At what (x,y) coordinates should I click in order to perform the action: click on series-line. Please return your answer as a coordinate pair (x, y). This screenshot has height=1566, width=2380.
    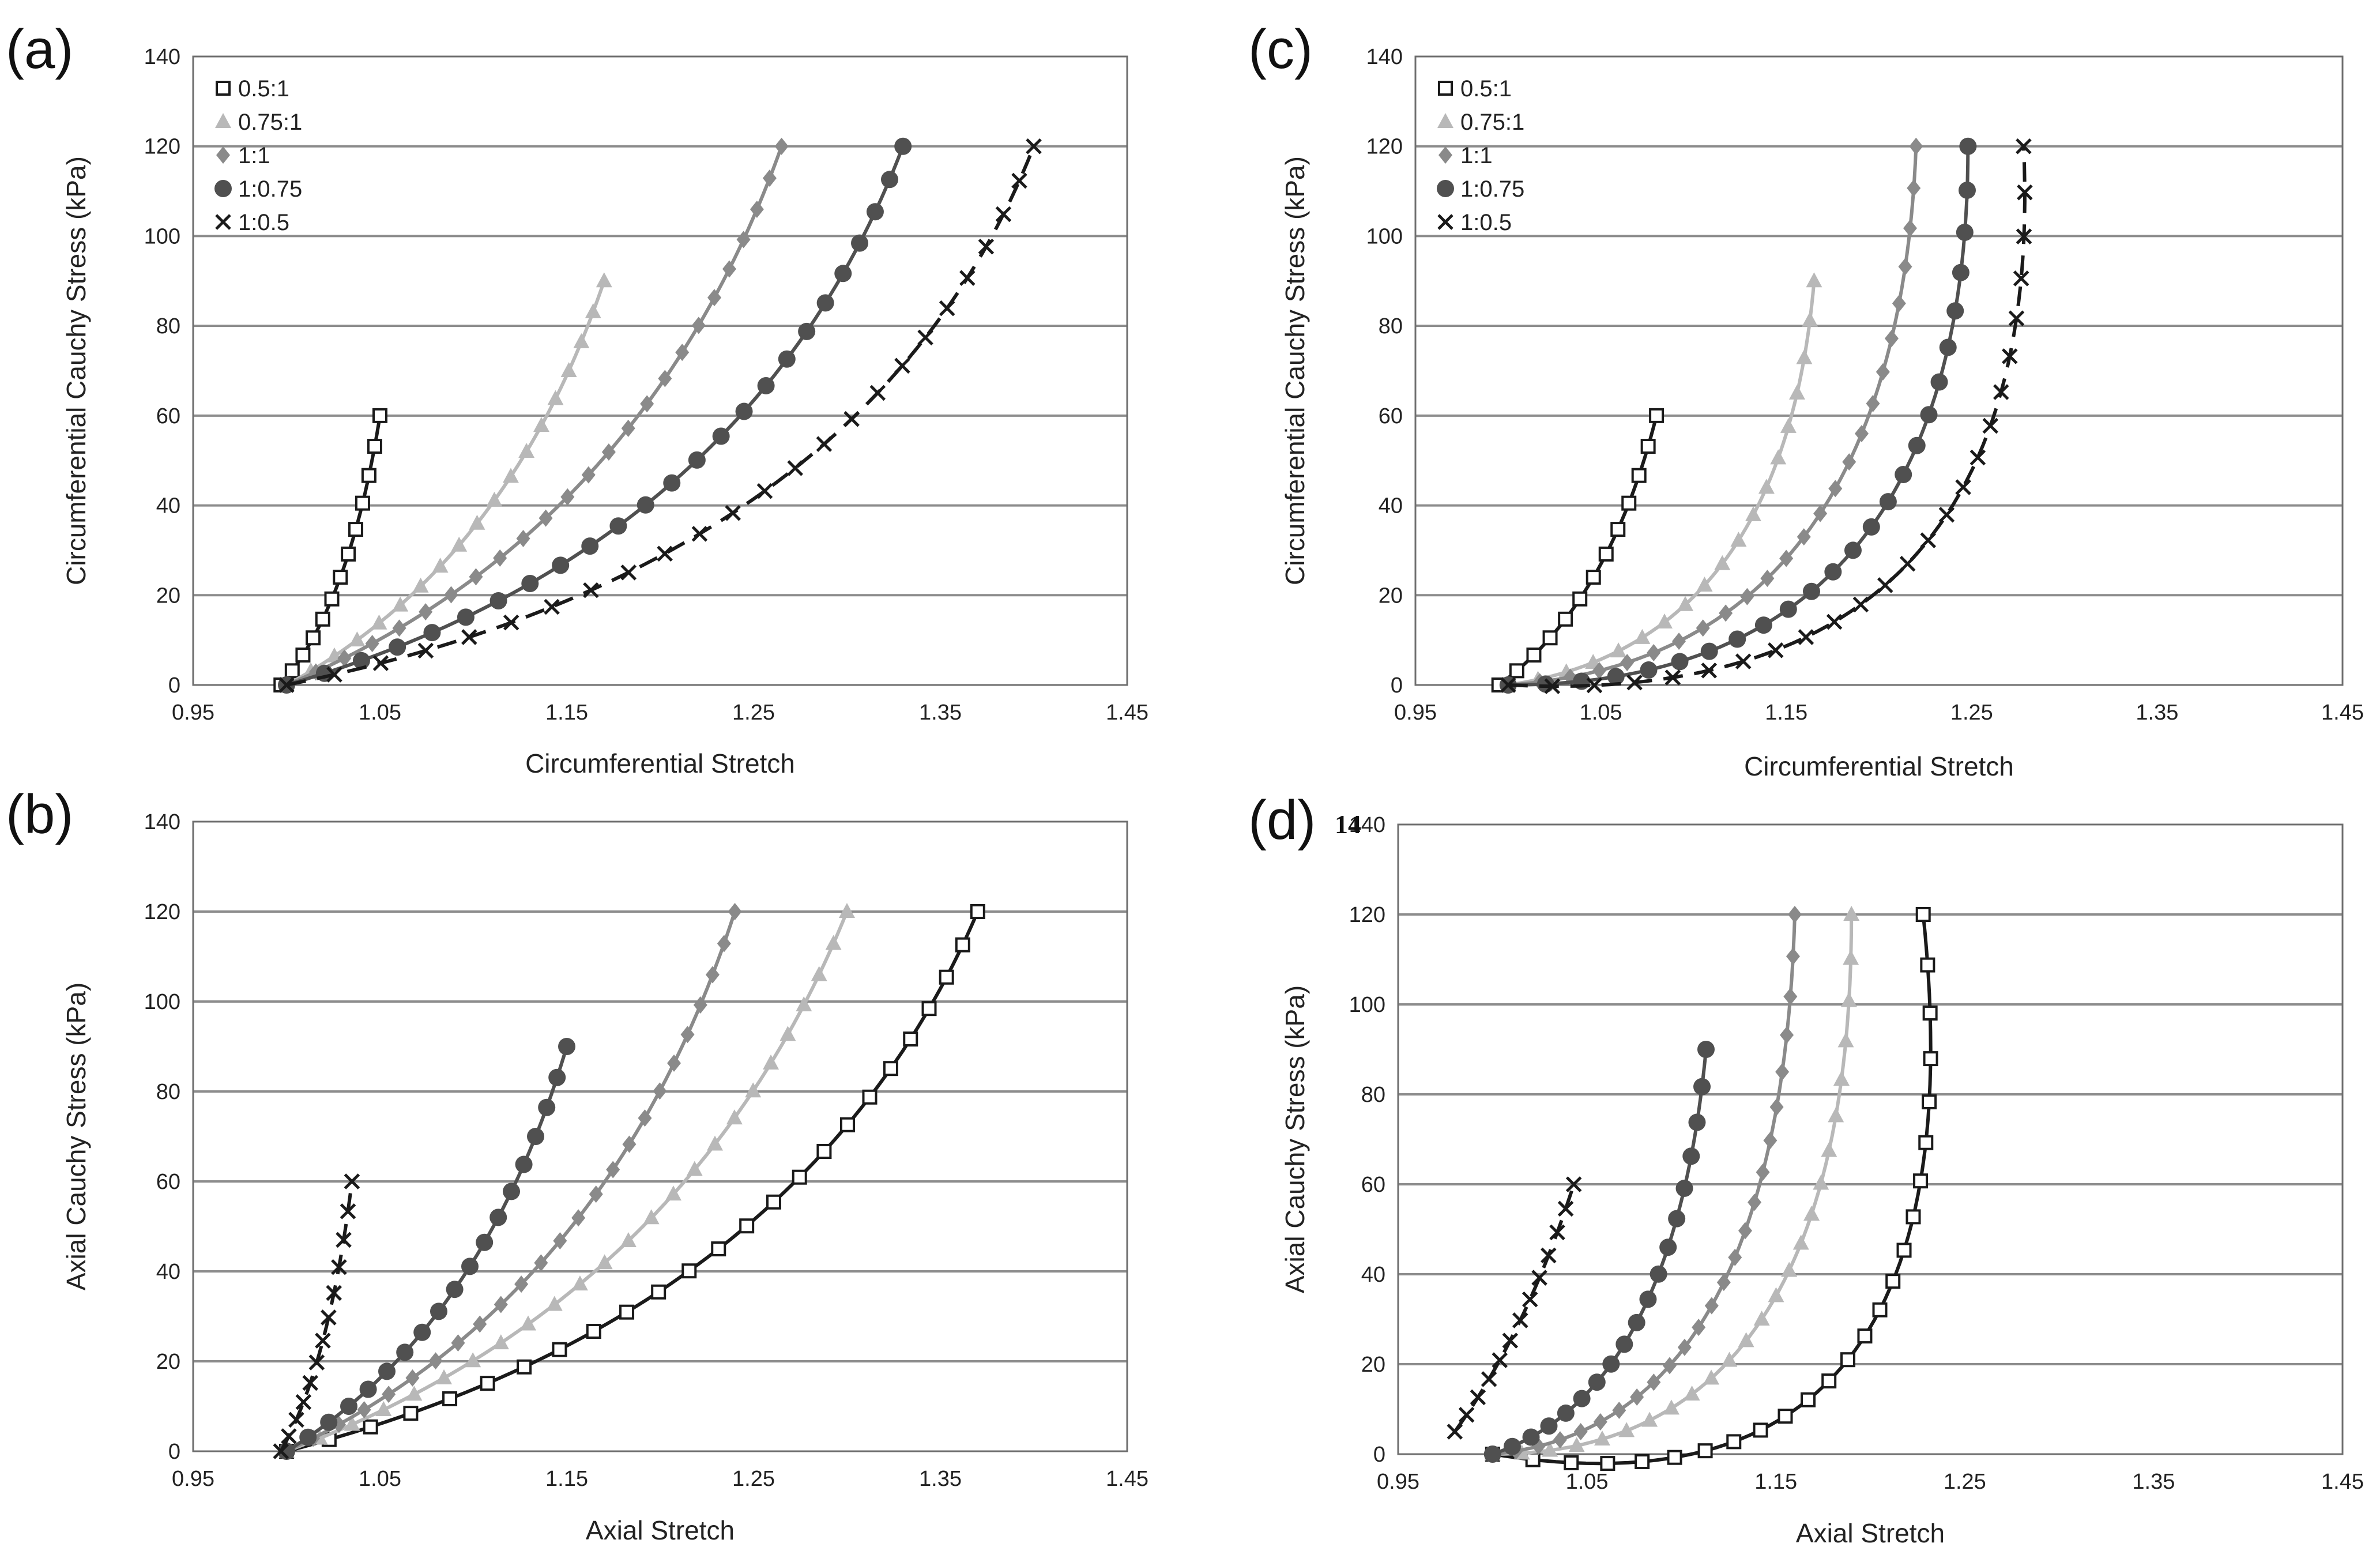
    Looking at the image, I should click on (445, 483).